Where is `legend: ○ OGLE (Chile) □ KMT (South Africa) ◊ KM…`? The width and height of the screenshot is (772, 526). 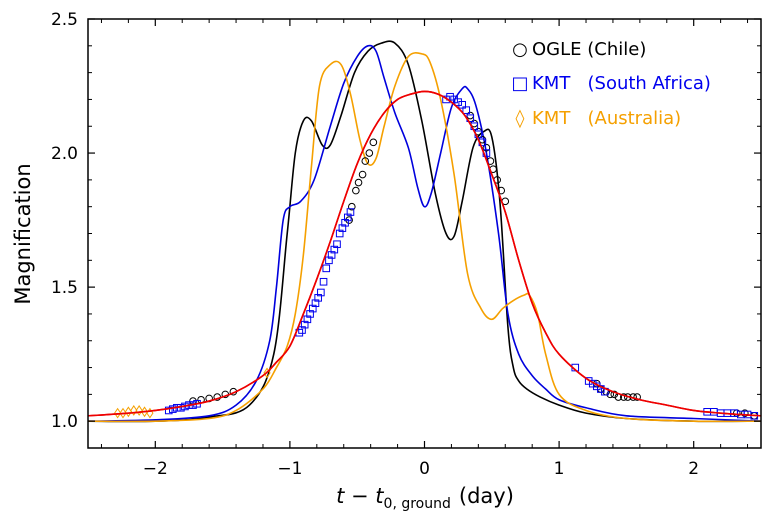 legend: ○ OGLE (Chile) □ KMT (South Africa) ◊ KM… is located at coordinates (610, 84).